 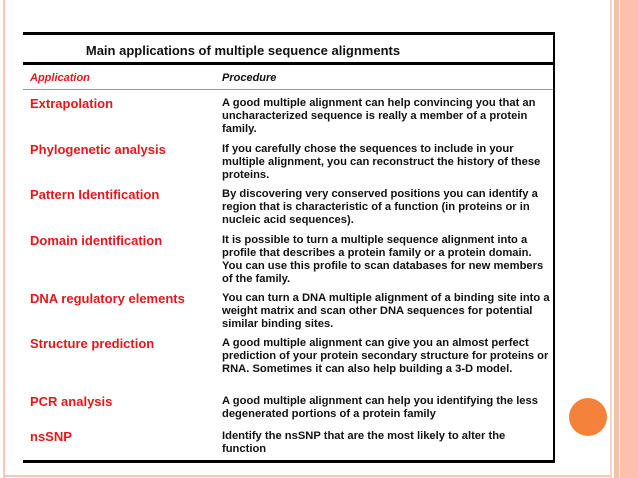 What do you see at coordinates (60, 78) in the screenshot?
I see `header-application: Application` at bounding box center [60, 78].